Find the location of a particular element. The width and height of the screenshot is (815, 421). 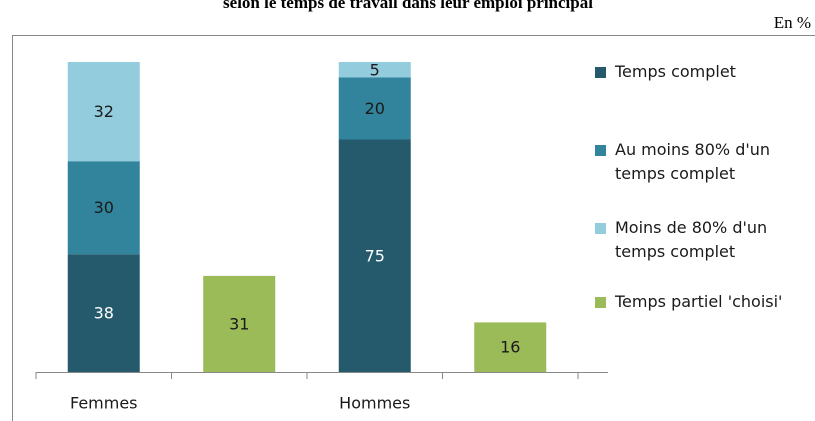

legend-label: Au moins 80% d'un temps complet is located at coordinates (693, 161).